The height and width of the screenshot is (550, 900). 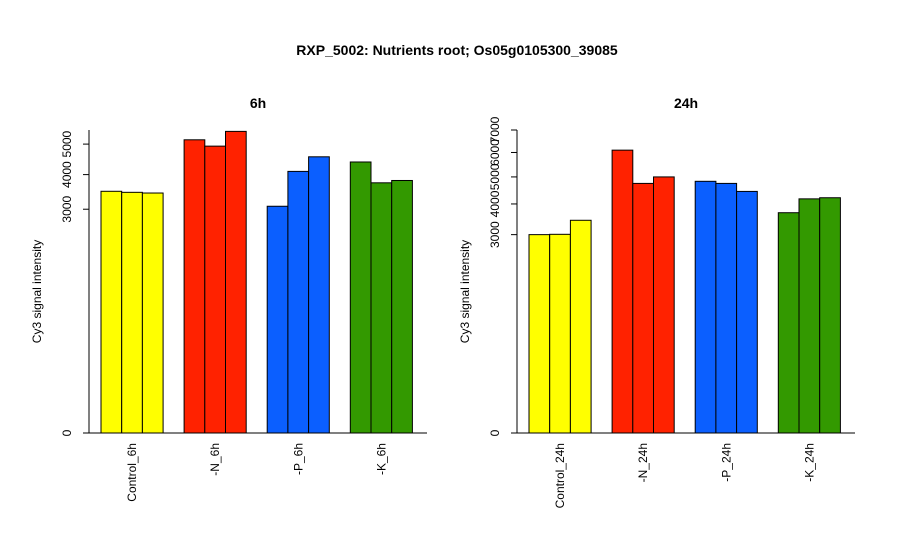 I want to click on bar--N_24h-1, so click(x=622, y=291).